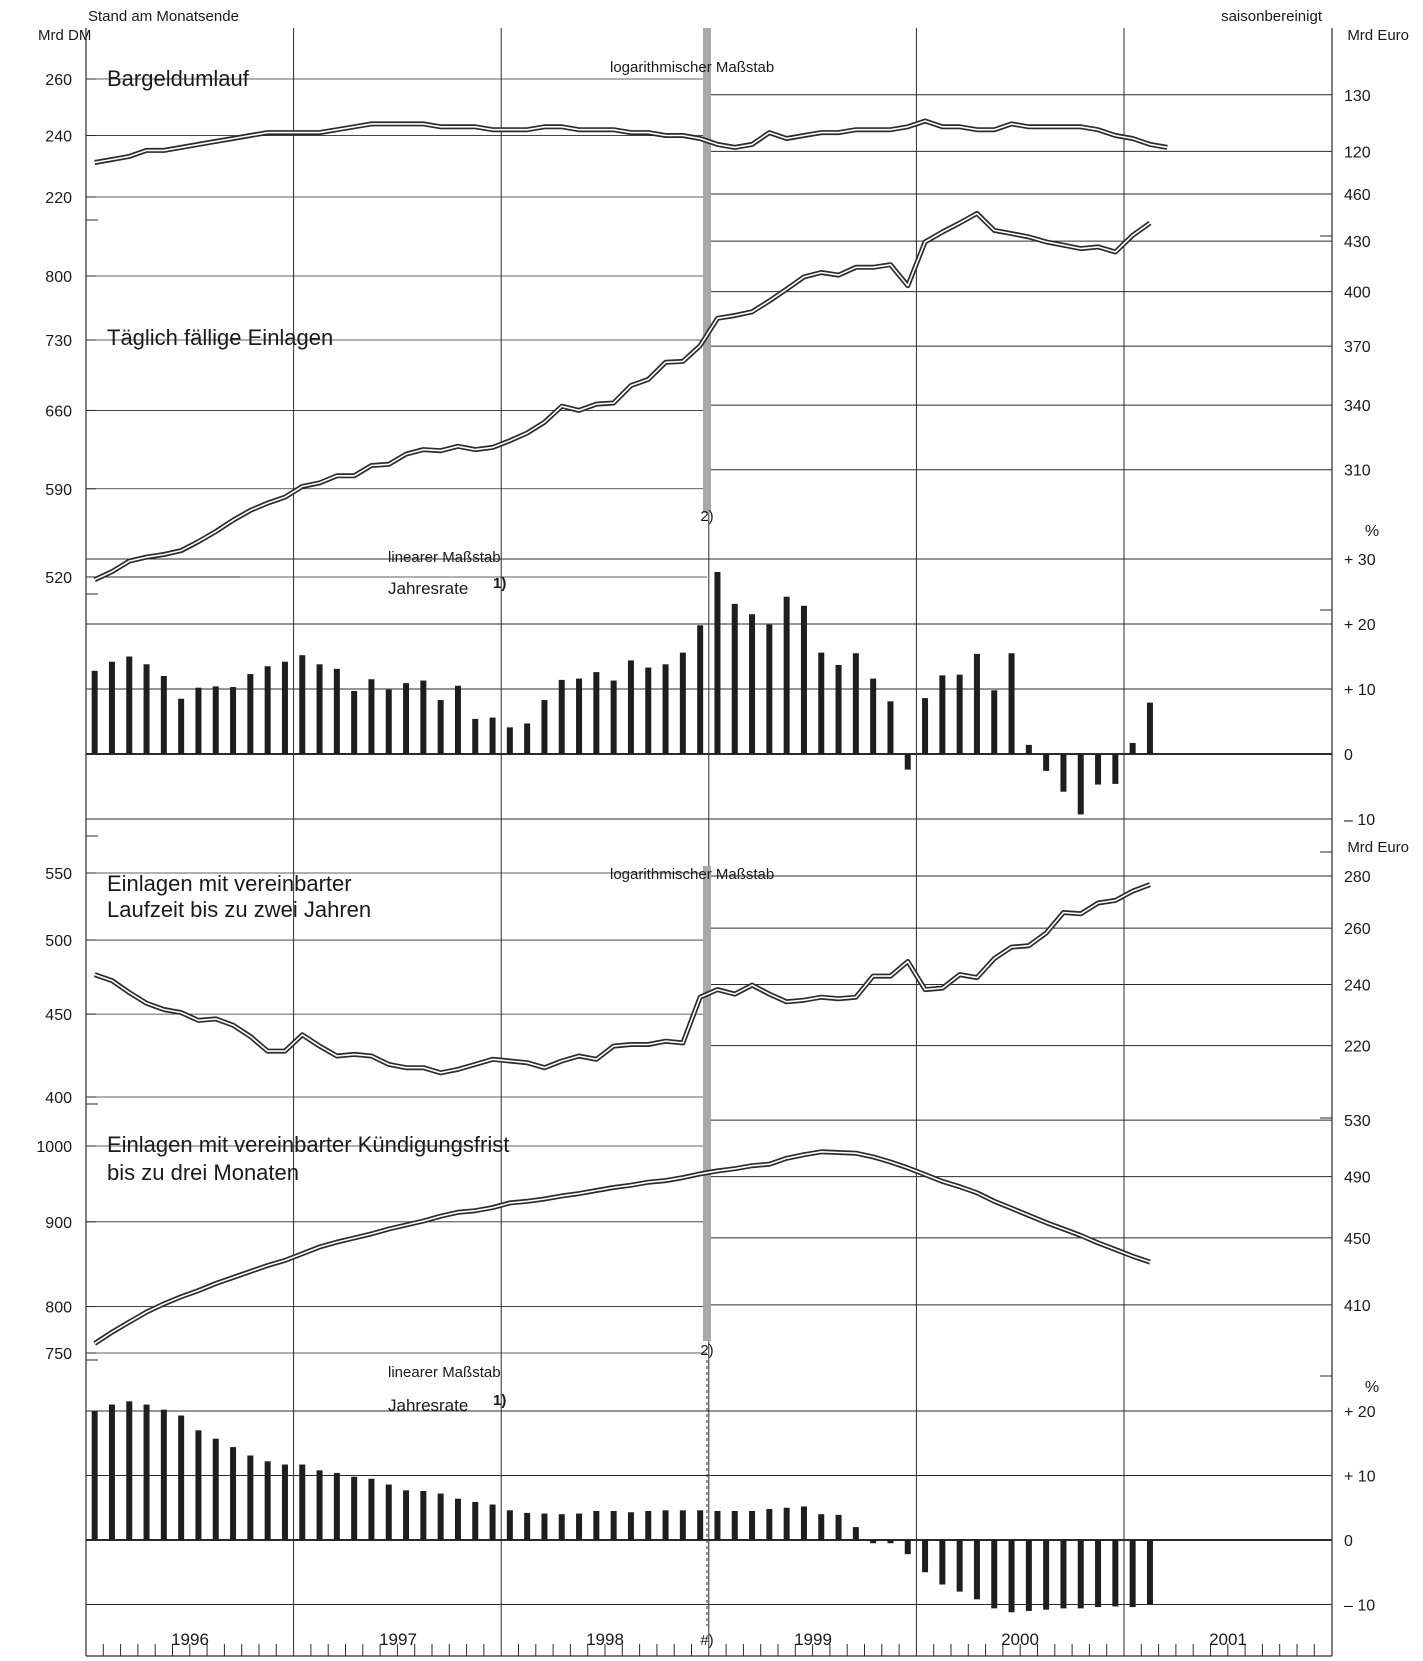 Image resolution: width=1423 pixels, height=1661 pixels. What do you see at coordinates (1378, 35) in the screenshot?
I see `right-unit-label: Mrd Euro` at bounding box center [1378, 35].